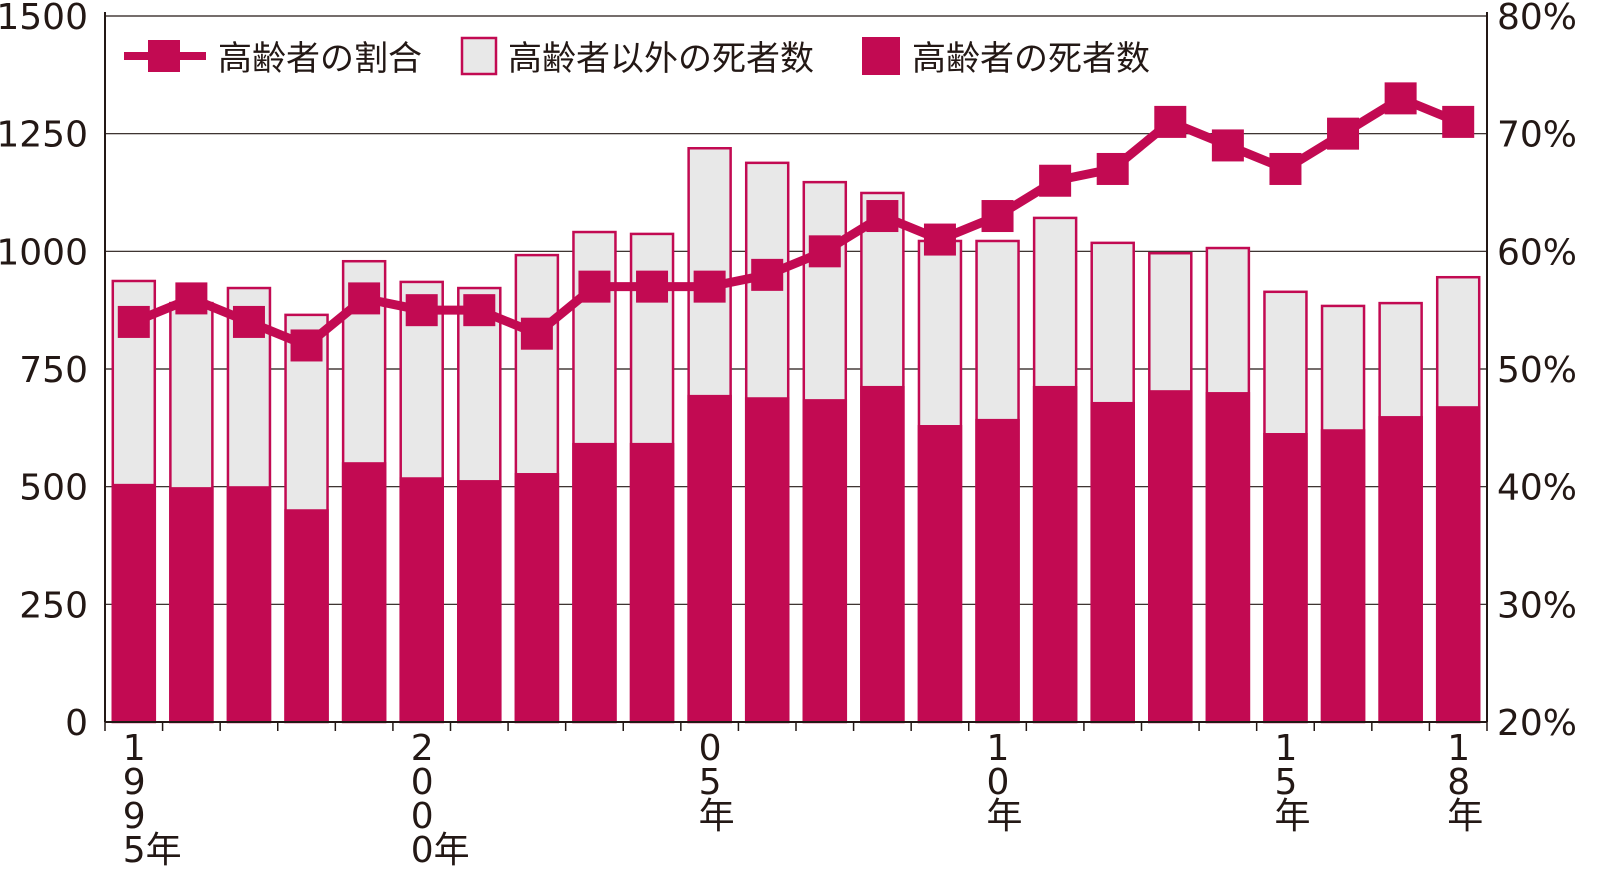 This screenshot has width=1600, height=892. What do you see at coordinates (1537, 135) in the screenshot?
I see `right-tick-label: 70%` at bounding box center [1537, 135].